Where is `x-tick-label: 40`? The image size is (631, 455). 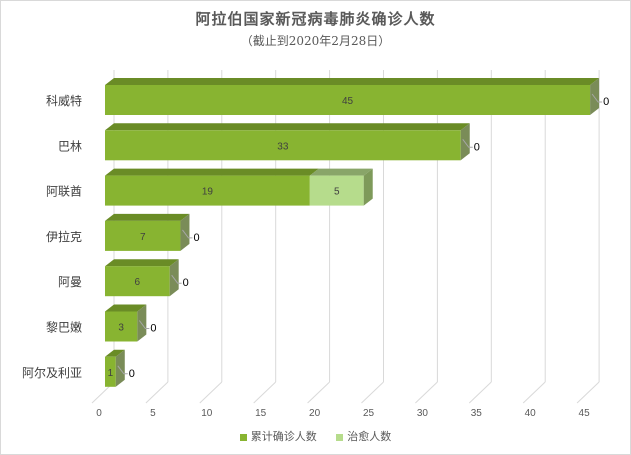
x-tick-label: 40 is located at coordinates (531, 413).